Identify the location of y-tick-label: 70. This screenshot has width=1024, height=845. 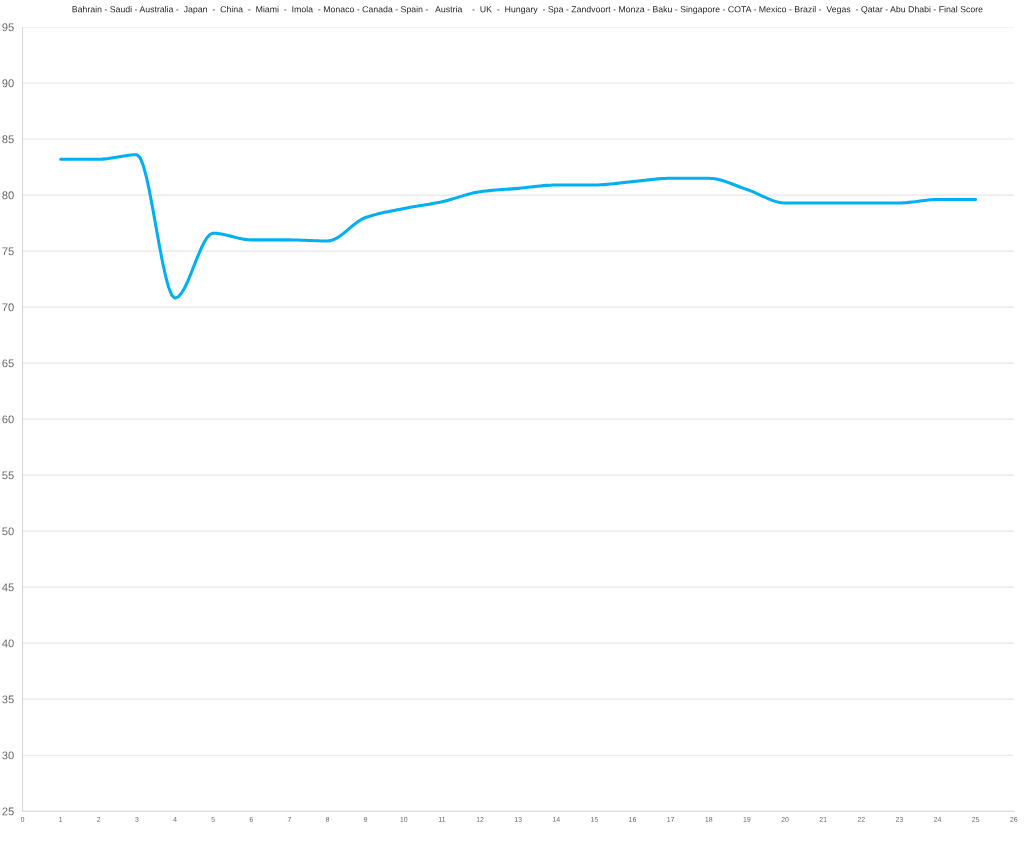
(8, 307).